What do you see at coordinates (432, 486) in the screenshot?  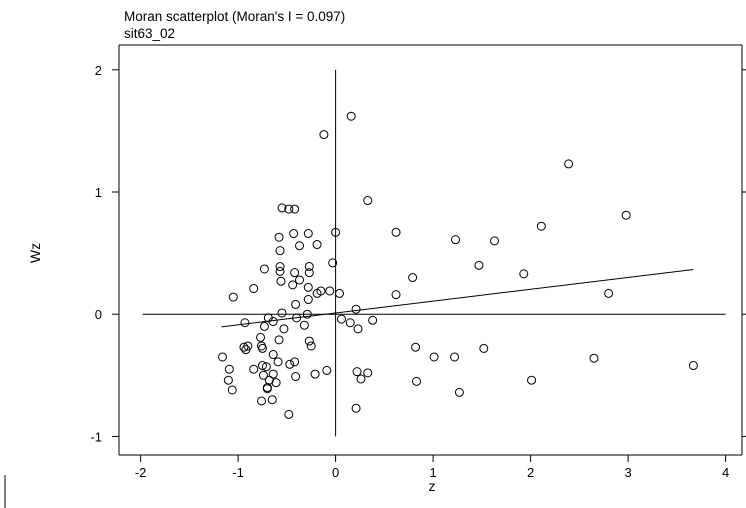 I see `x-axis-label: z` at bounding box center [432, 486].